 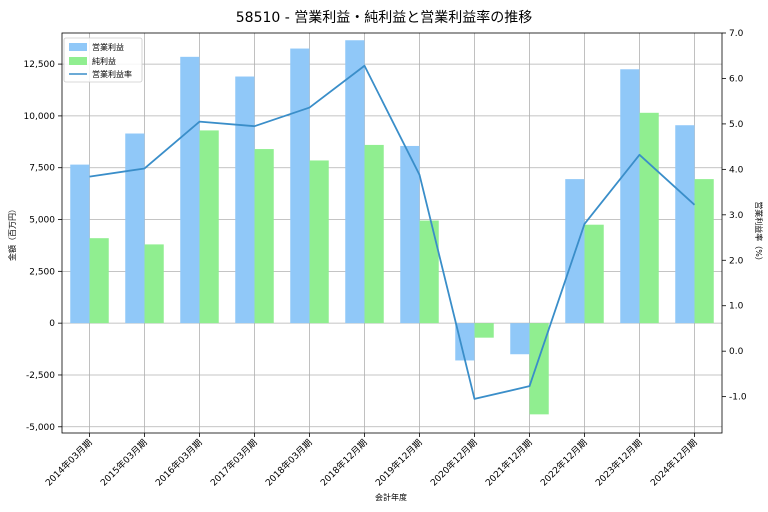 What do you see at coordinates (399, 463) in the screenshot?
I see `x-tick-label: 2019年12月期` at bounding box center [399, 463].